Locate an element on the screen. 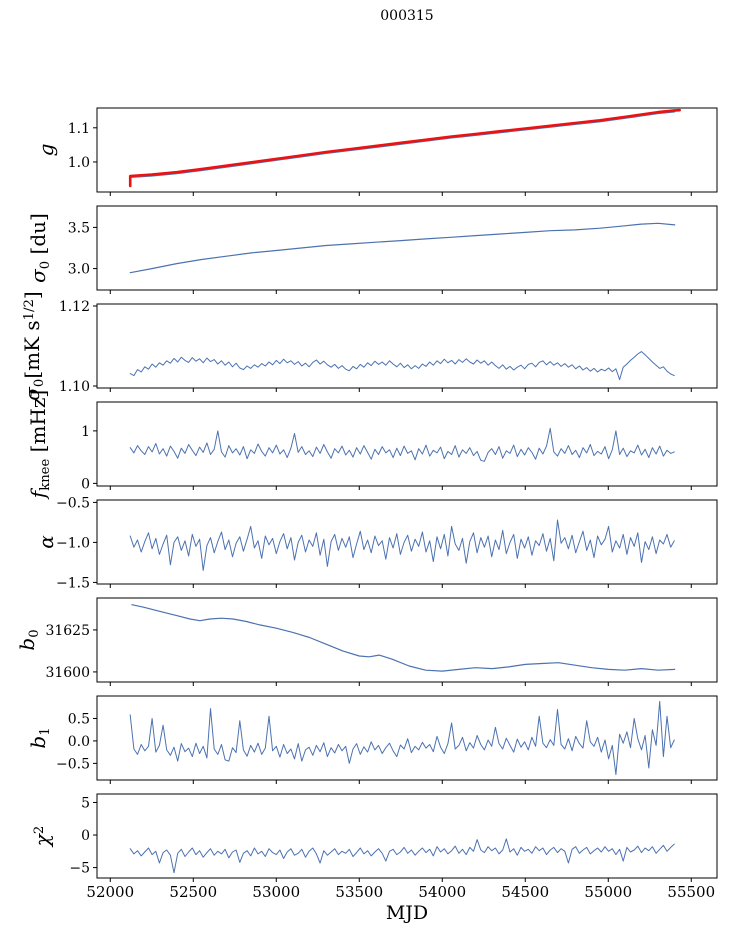 Image resolution: width=729 pixels, height=944 pixels. y-tick-label: 1.1 is located at coordinates (79, 129).